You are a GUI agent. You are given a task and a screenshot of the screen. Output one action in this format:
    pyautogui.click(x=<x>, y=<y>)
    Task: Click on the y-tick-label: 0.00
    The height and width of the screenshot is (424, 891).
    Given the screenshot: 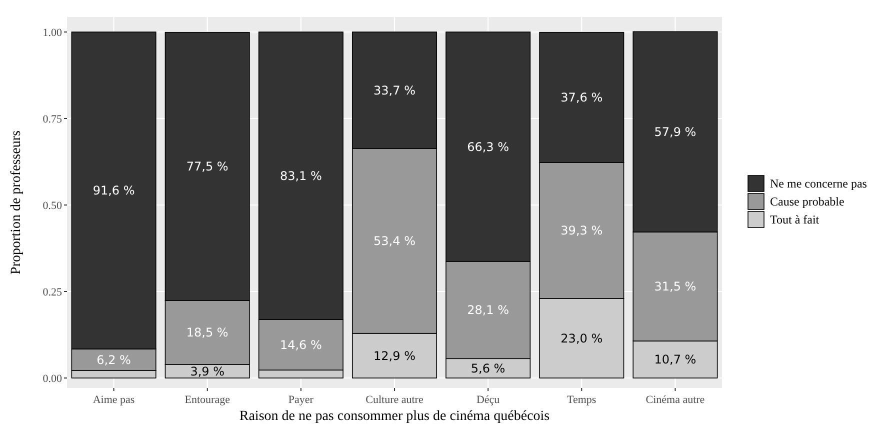 What is the action you would take?
    pyautogui.click(x=52, y=378)
    